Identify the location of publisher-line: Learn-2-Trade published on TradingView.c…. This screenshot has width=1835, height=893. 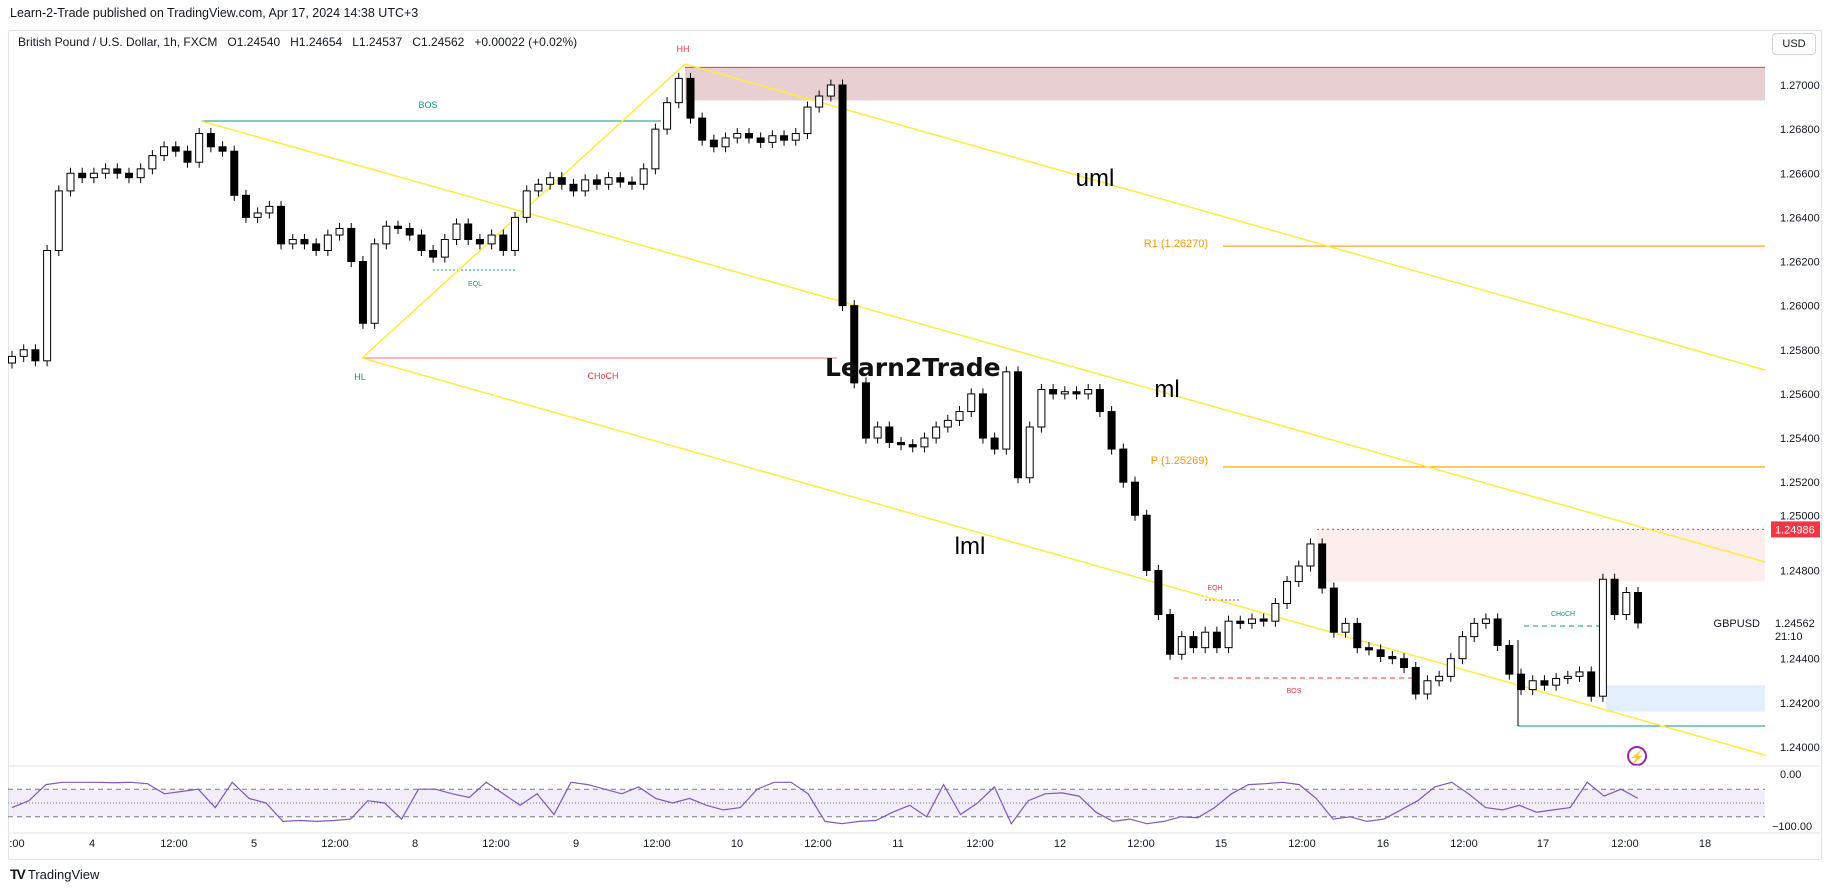
(214, 13).